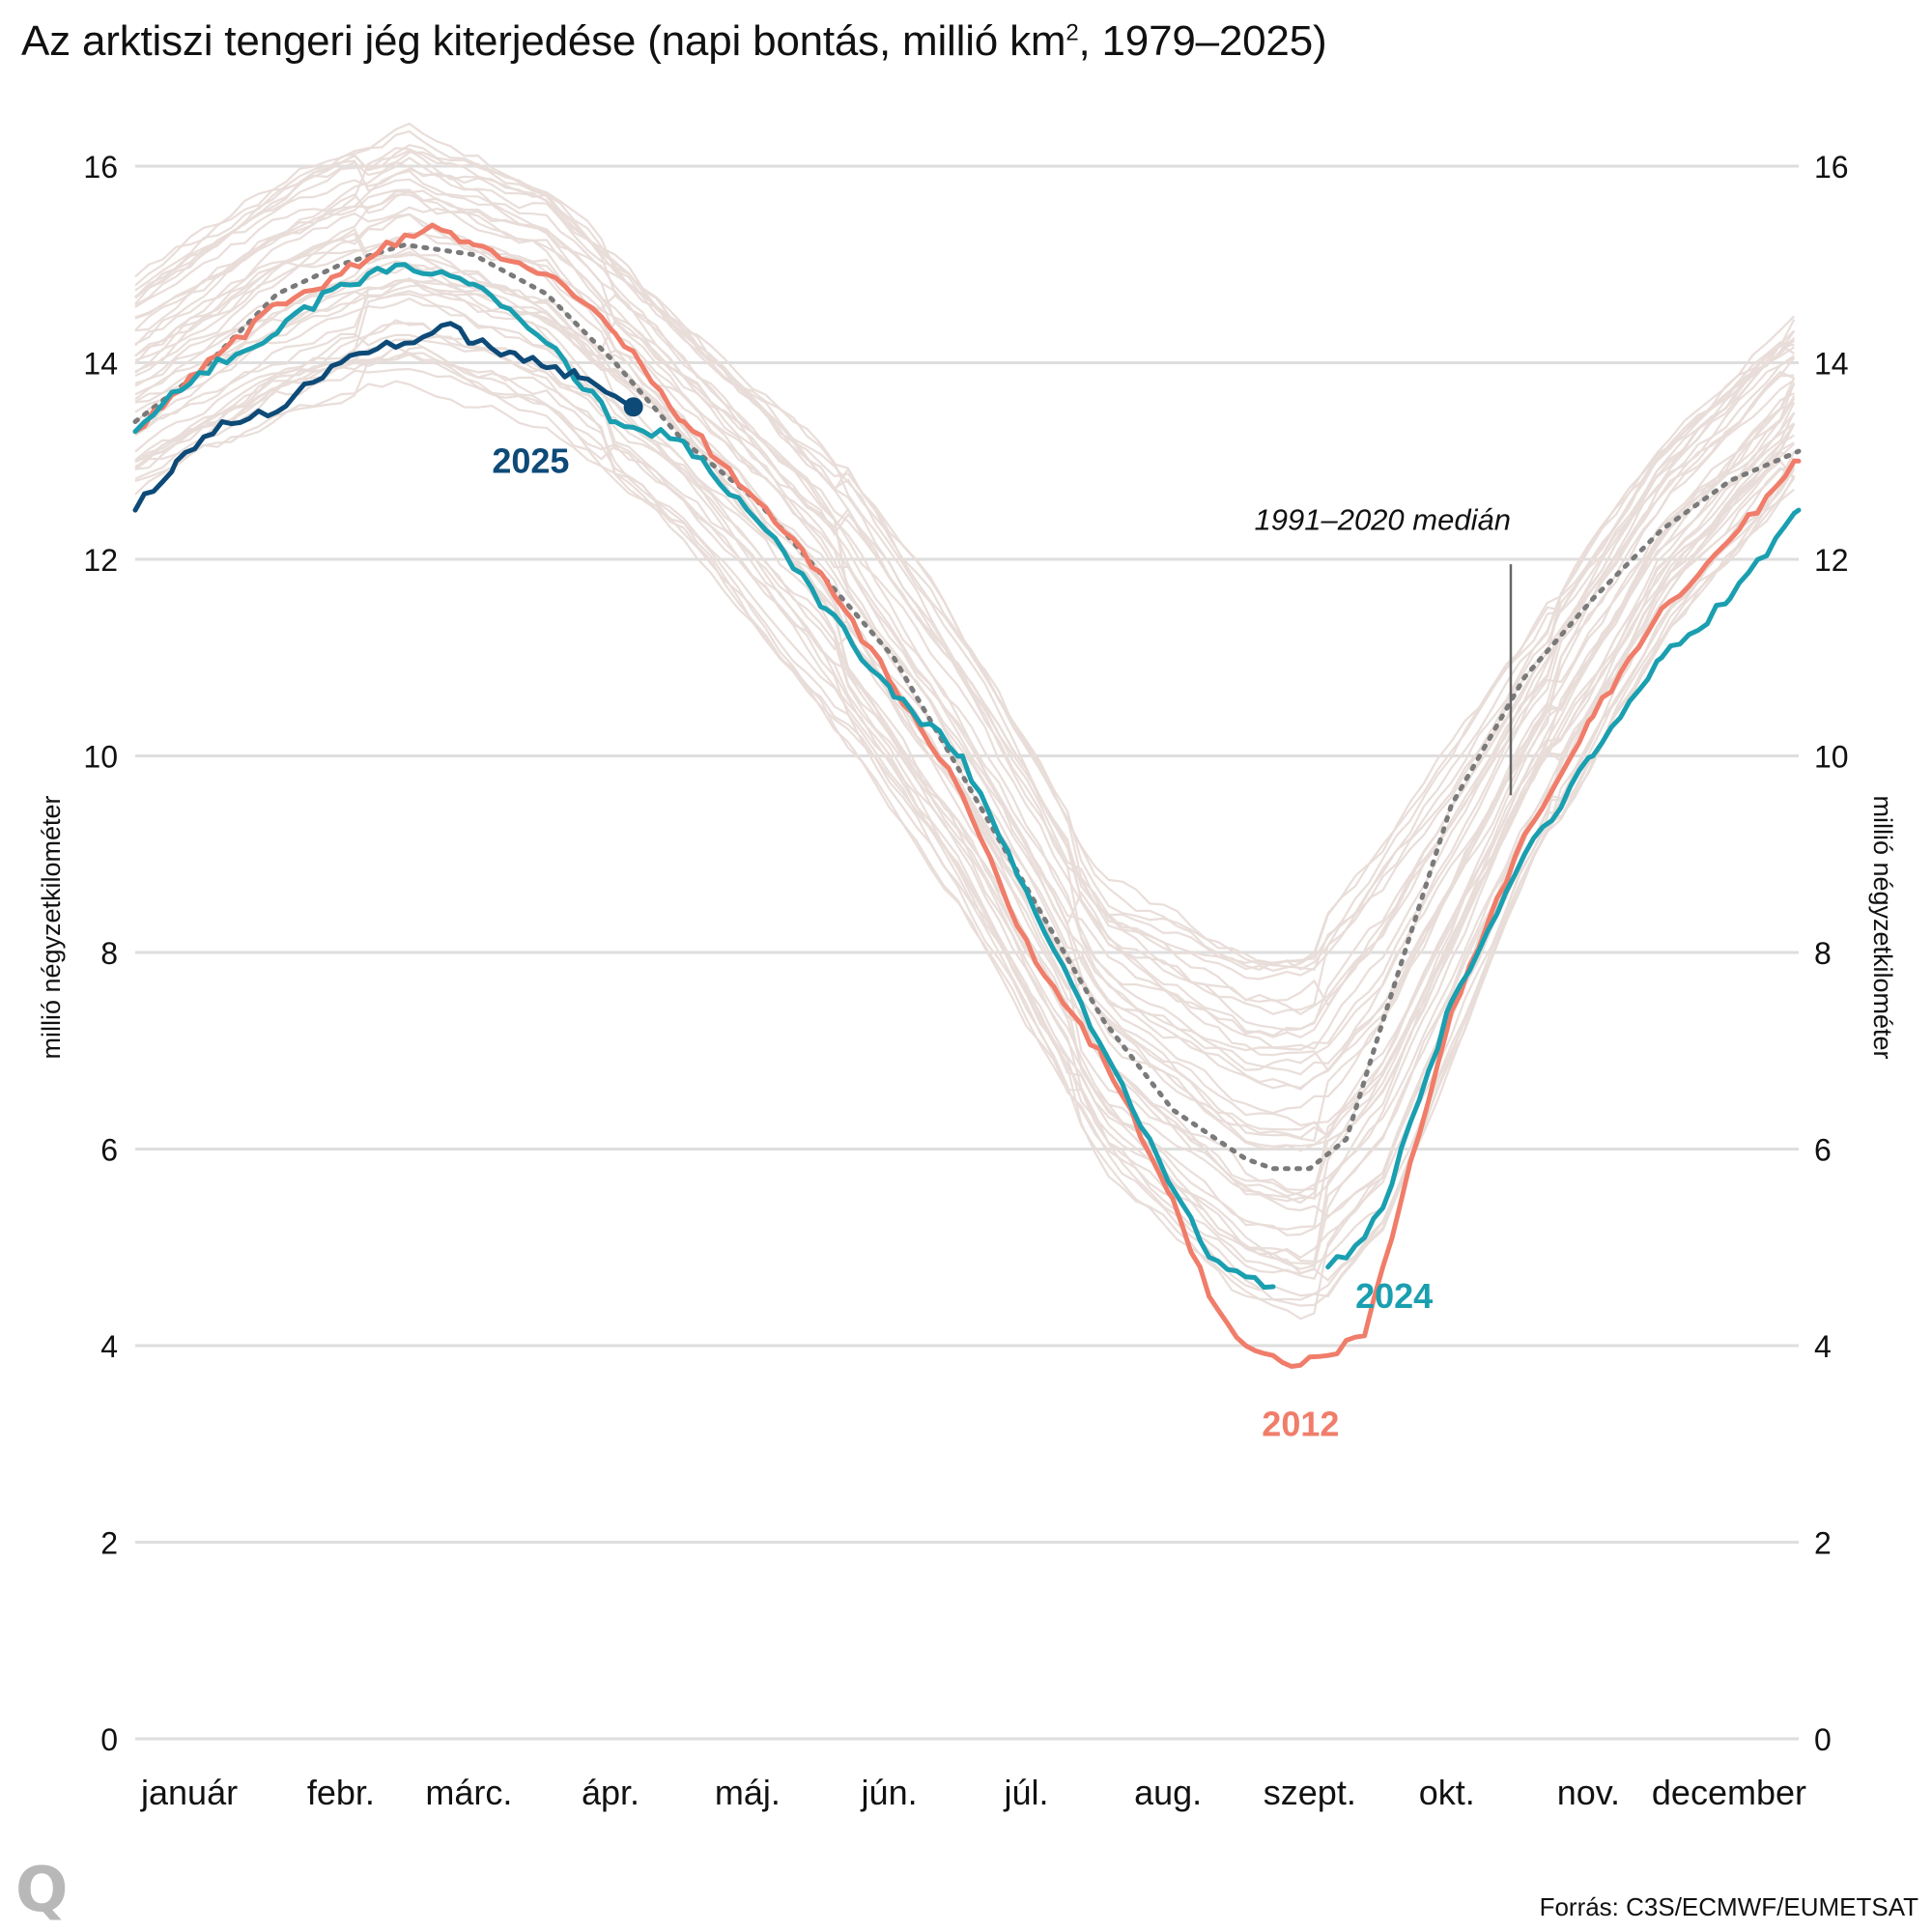  Describe the element at coordinates (633, 407) in the screenshot. I see `marker-2025-latest` at that location.